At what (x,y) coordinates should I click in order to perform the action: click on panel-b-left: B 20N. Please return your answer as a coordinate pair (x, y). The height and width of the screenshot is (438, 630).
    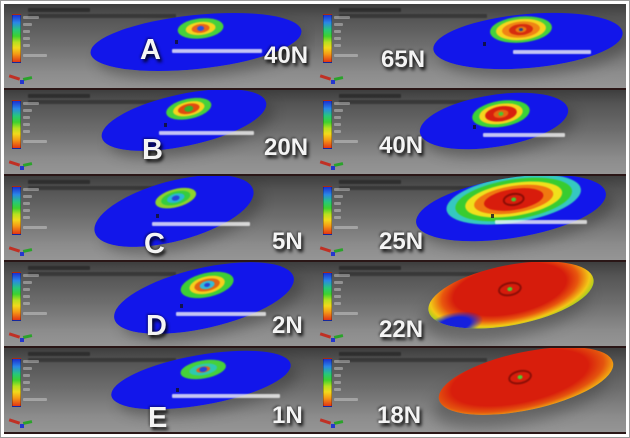
    Looking at the image, I should click on (159, 132).